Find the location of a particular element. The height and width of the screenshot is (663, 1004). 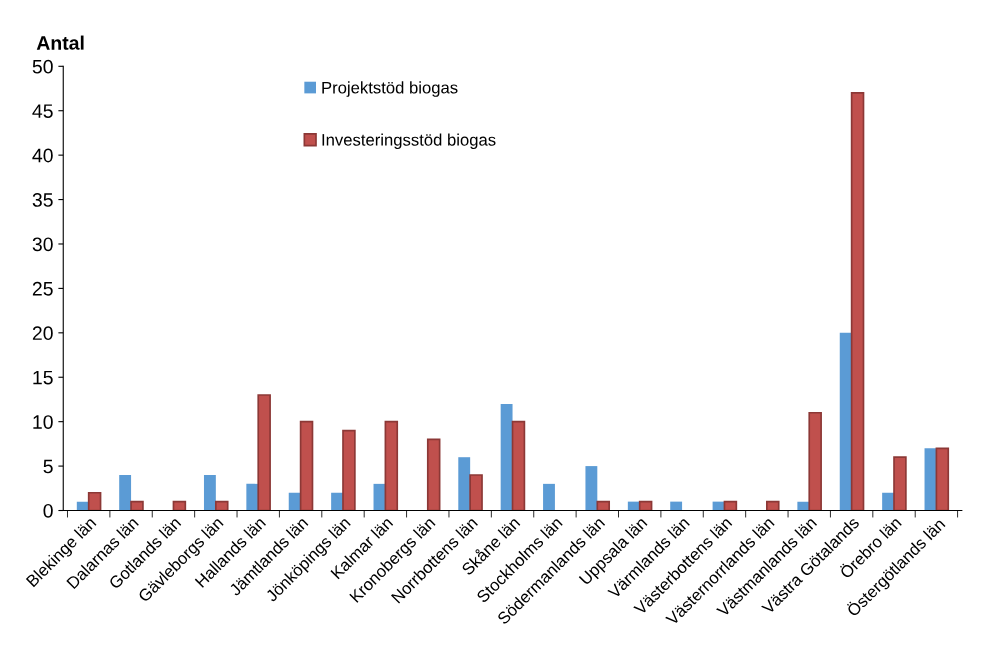

y-tick-label: 40 is located at coordinates (42, 155).